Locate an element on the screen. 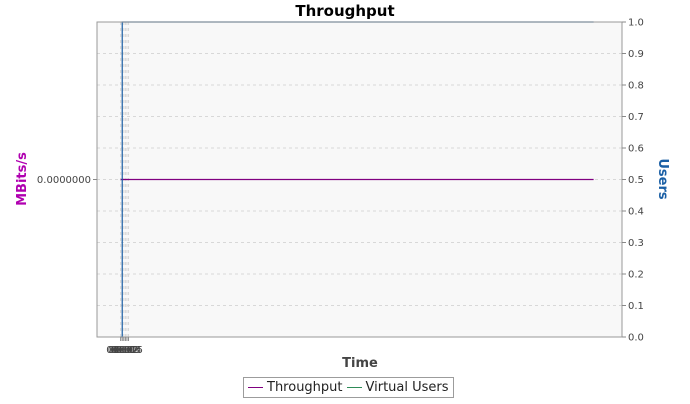 The height and width of the screenshot is (404, 690). y-right-tick-label: 0.8 is located at coordinates (636, 86).